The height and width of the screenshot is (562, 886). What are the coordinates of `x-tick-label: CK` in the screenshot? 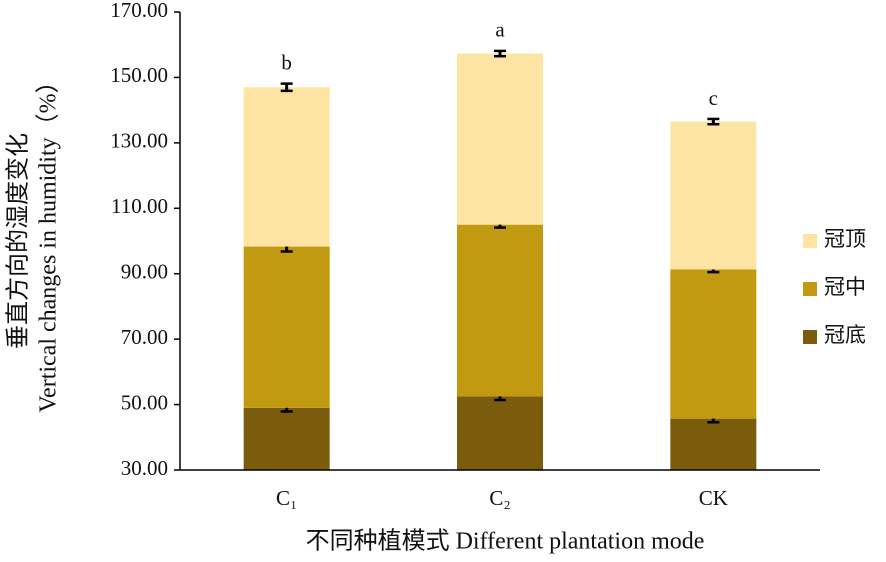 It's located at (713, 498).